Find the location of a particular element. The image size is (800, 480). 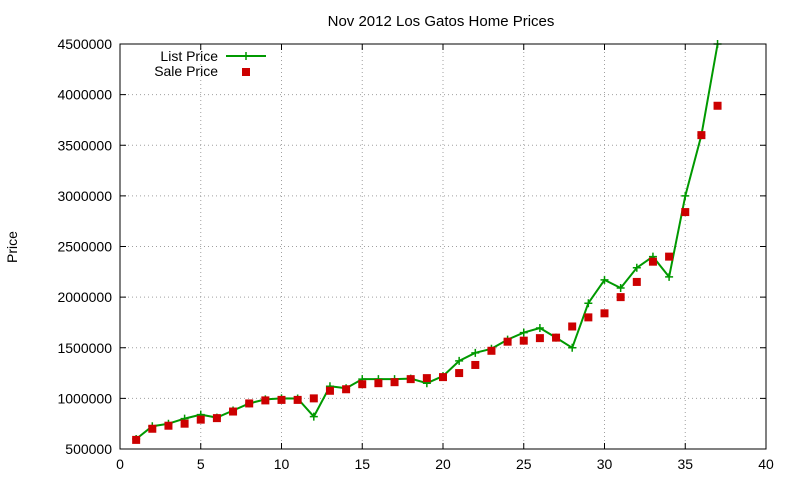

y-tick-label: 500000 is located at coordinates (88, 449).